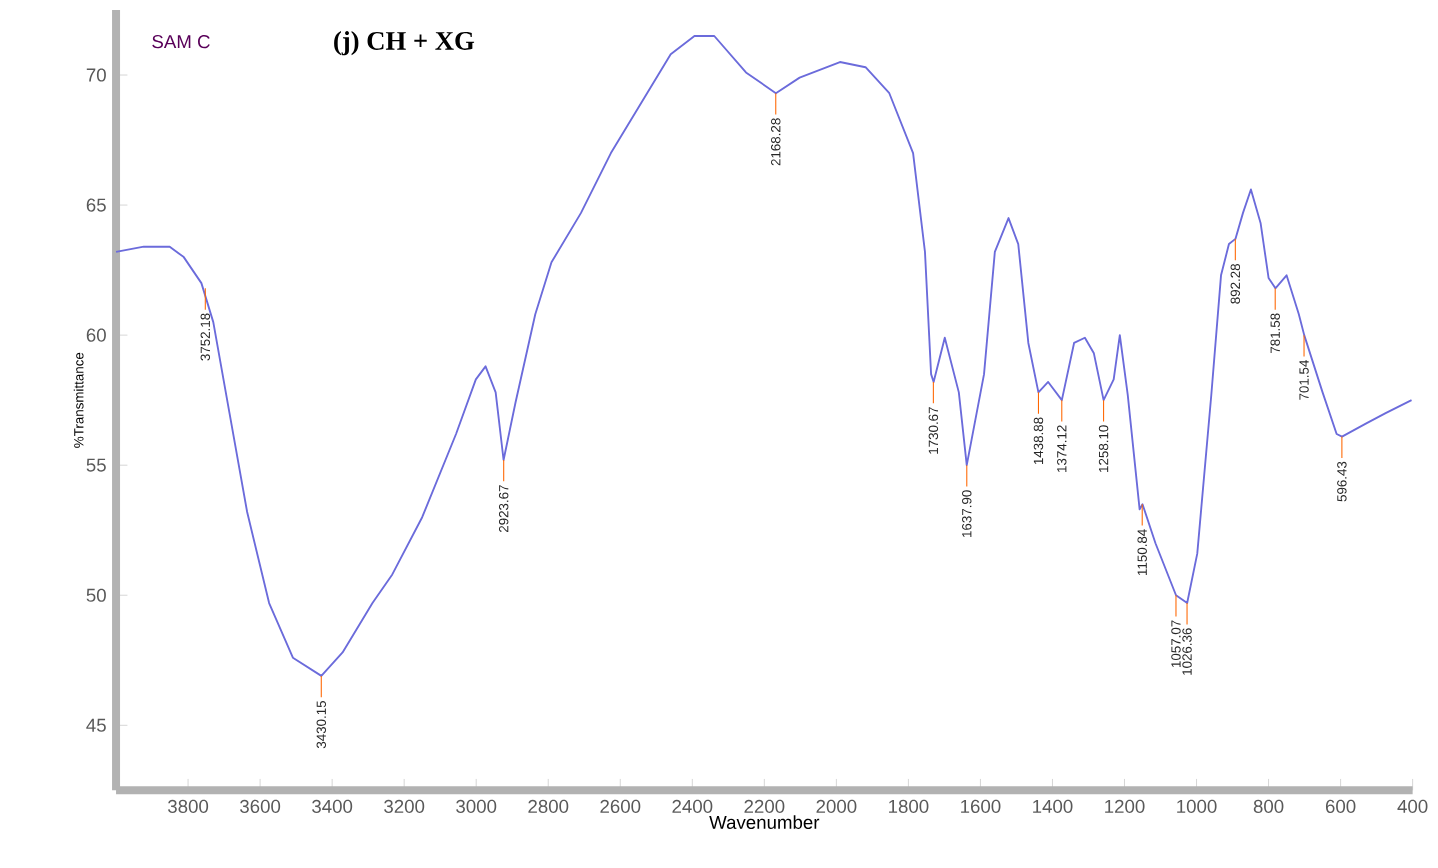  I want to click on y-tick-label: 45, so click(96, 725).